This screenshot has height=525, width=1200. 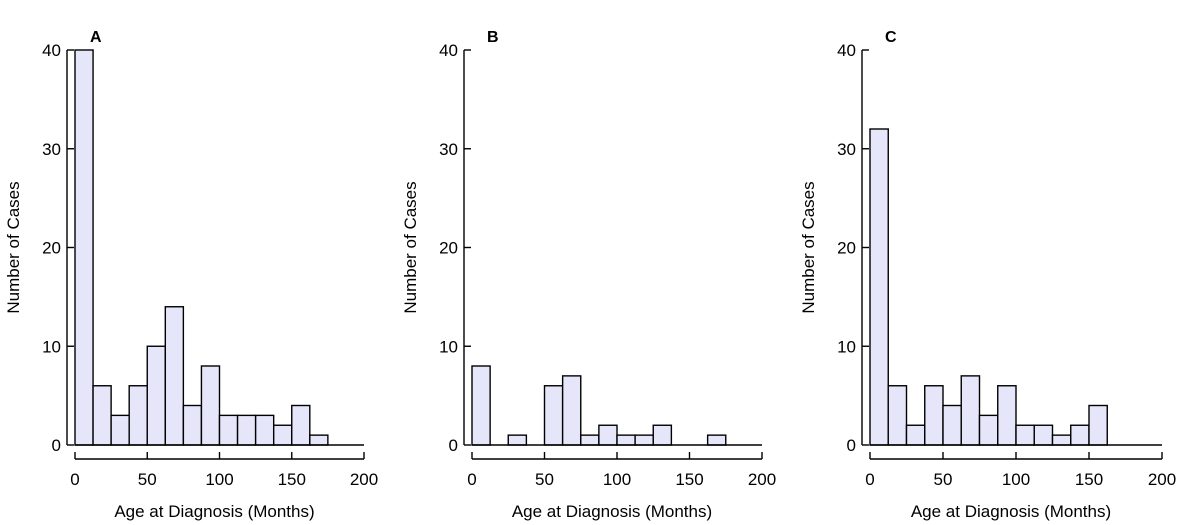 I want to click on panel-label: A, so click(x=96, y=37).